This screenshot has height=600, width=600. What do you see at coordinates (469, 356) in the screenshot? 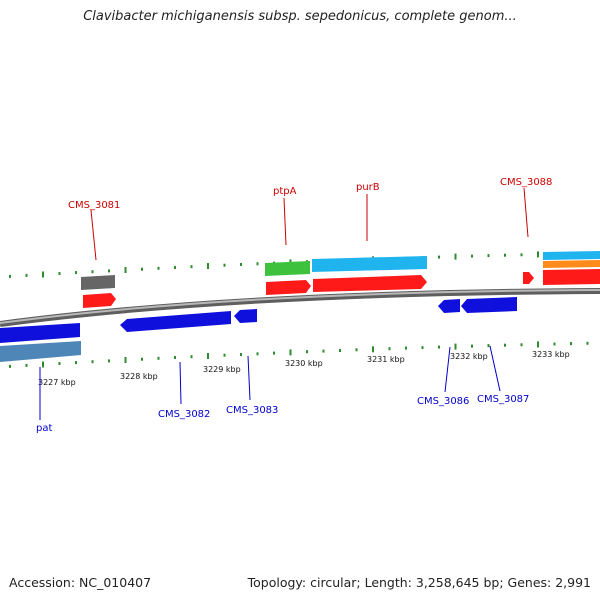
I see `scale-label-3232: 3232 kbp` at bounding box center [469, 356].